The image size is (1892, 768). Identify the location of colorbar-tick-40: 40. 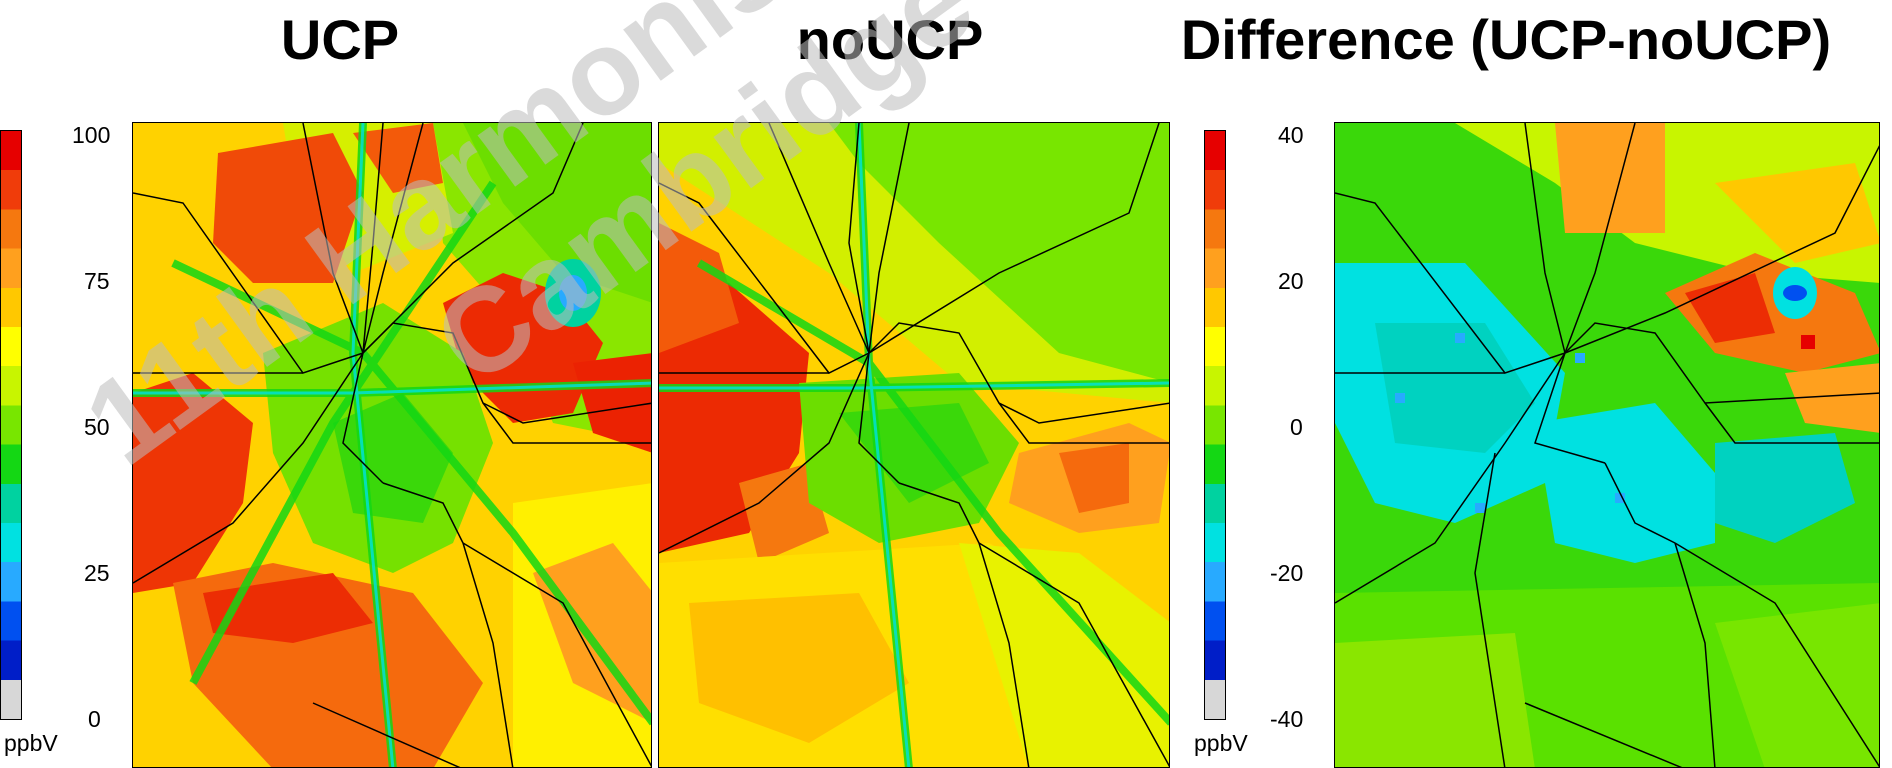
(1291, 135).